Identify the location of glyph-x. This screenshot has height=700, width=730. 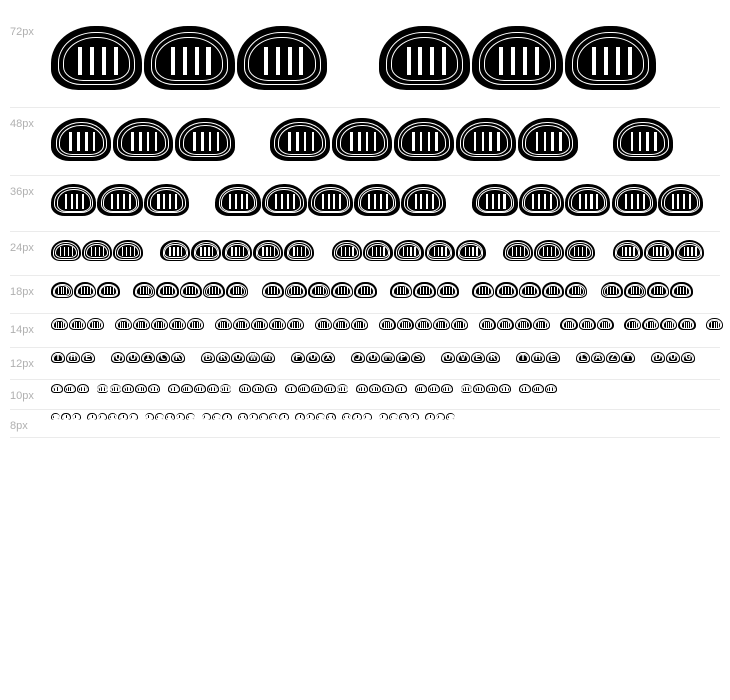
(359, 324).